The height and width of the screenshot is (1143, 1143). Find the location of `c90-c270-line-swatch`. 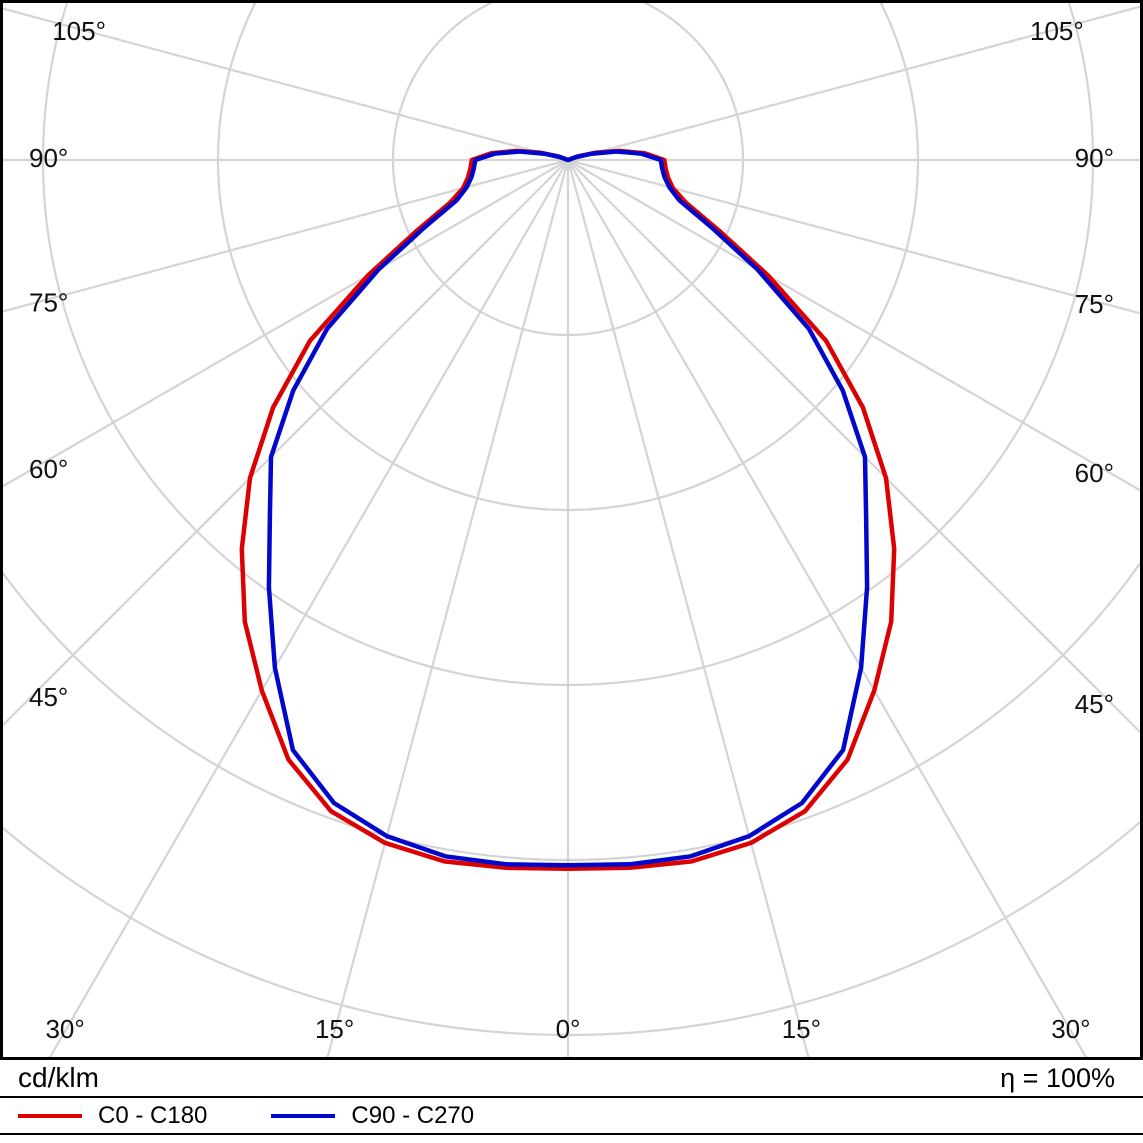

c90-c270-line-swatch is located at coordinates (303, 1115).